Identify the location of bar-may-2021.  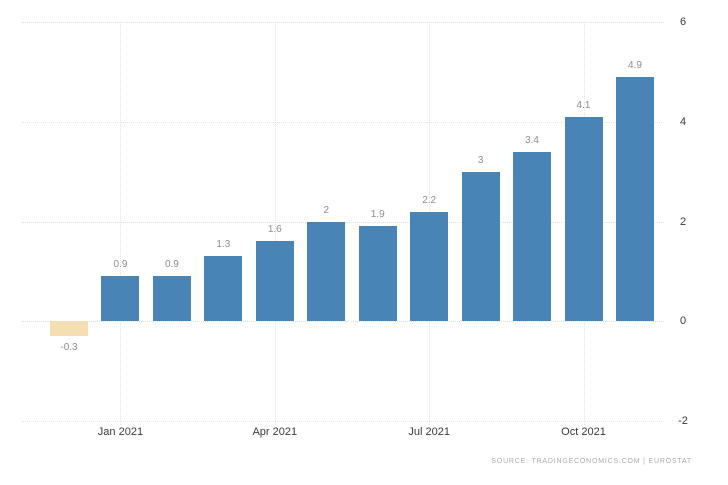
(326, 271).